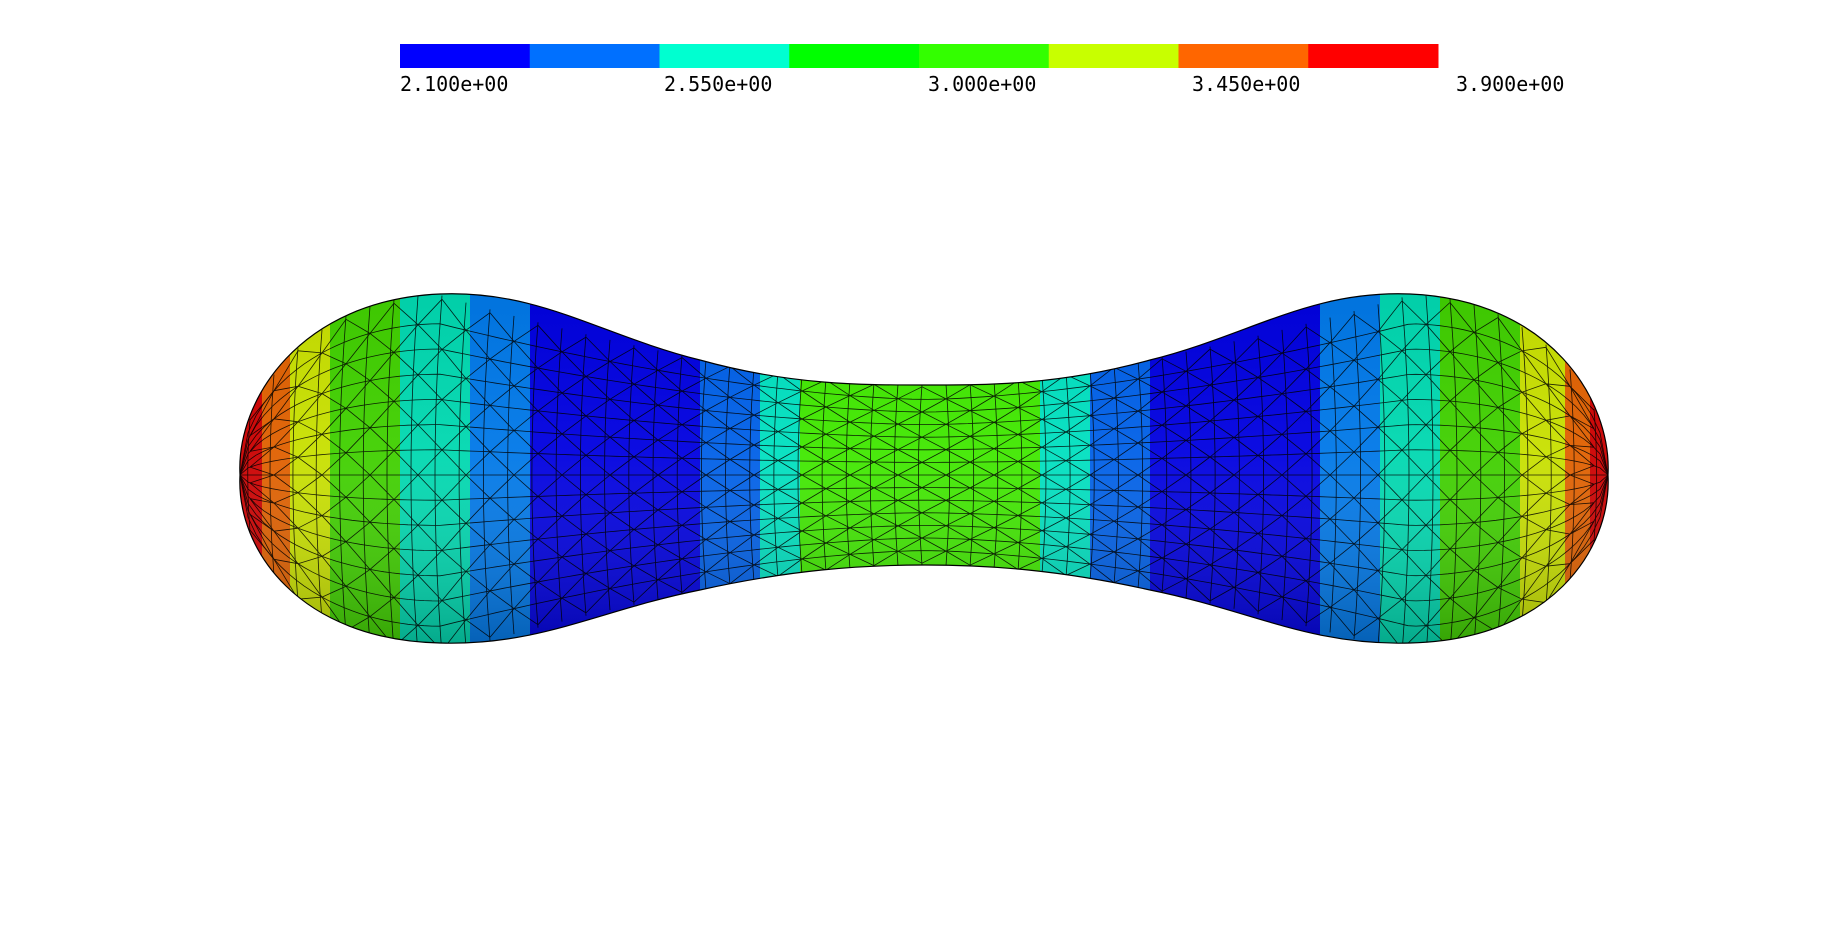 Image resolution: width=1848 pixels, height=932 pixels. I want to click on colorbar-segment, so click(1373, 56).